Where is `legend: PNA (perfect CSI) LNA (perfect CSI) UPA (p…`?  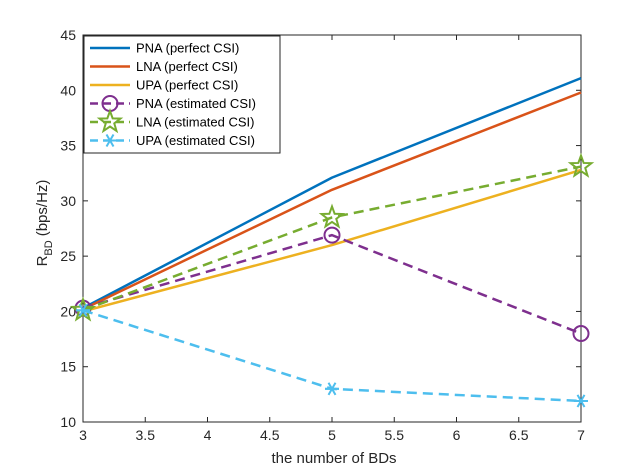
legend: PNA (perfect CSI) LNA (perfect CSI) UPA (p… is located at coordinates (182, 94).